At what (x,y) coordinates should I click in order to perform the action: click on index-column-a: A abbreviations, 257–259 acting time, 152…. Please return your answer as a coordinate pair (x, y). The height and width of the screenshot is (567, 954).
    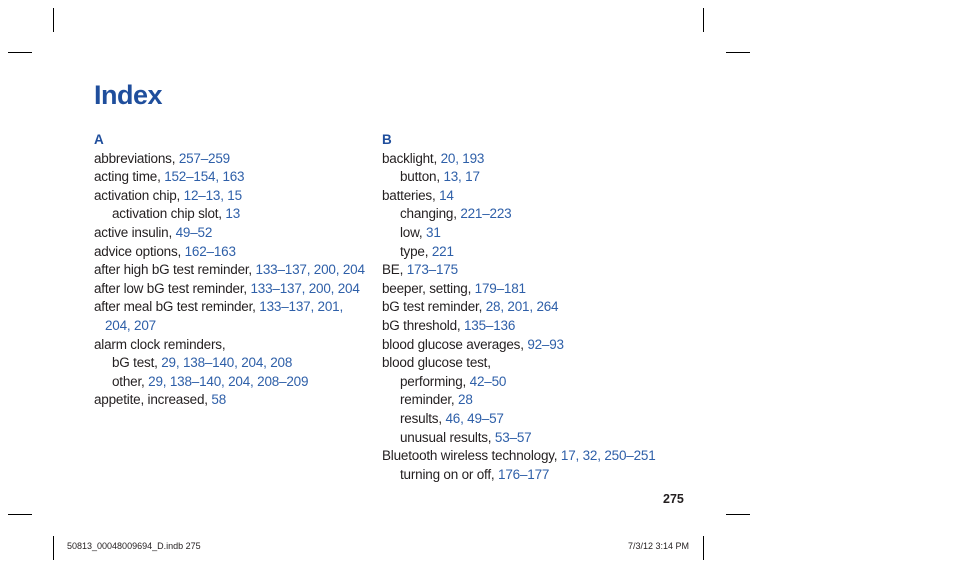
    Looking at the image, I should click on (239, 270).